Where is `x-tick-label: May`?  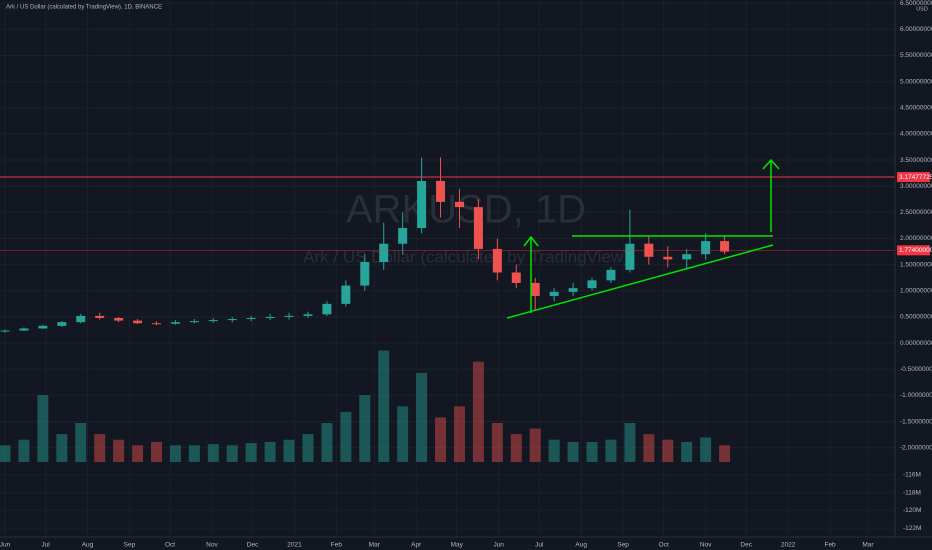 x-tick-label: May is located at coordinates (457, 545).